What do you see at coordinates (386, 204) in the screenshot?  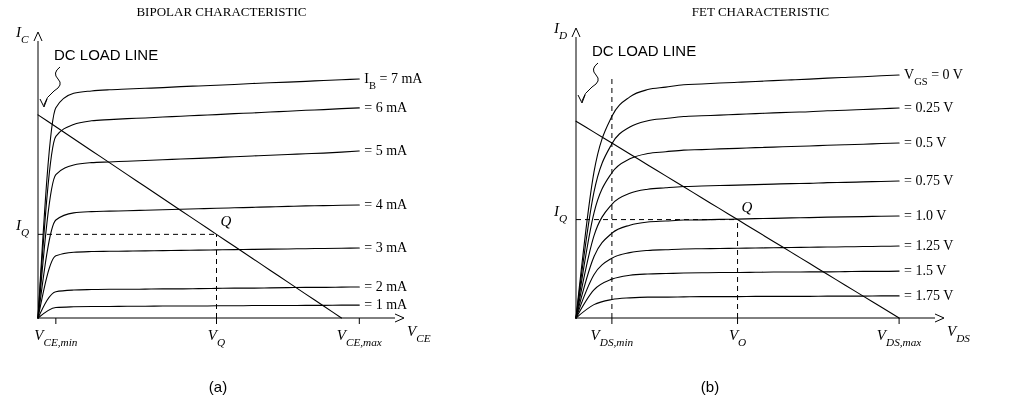 I see `series-label: = 4 mA` at bounding box center [386, 204].